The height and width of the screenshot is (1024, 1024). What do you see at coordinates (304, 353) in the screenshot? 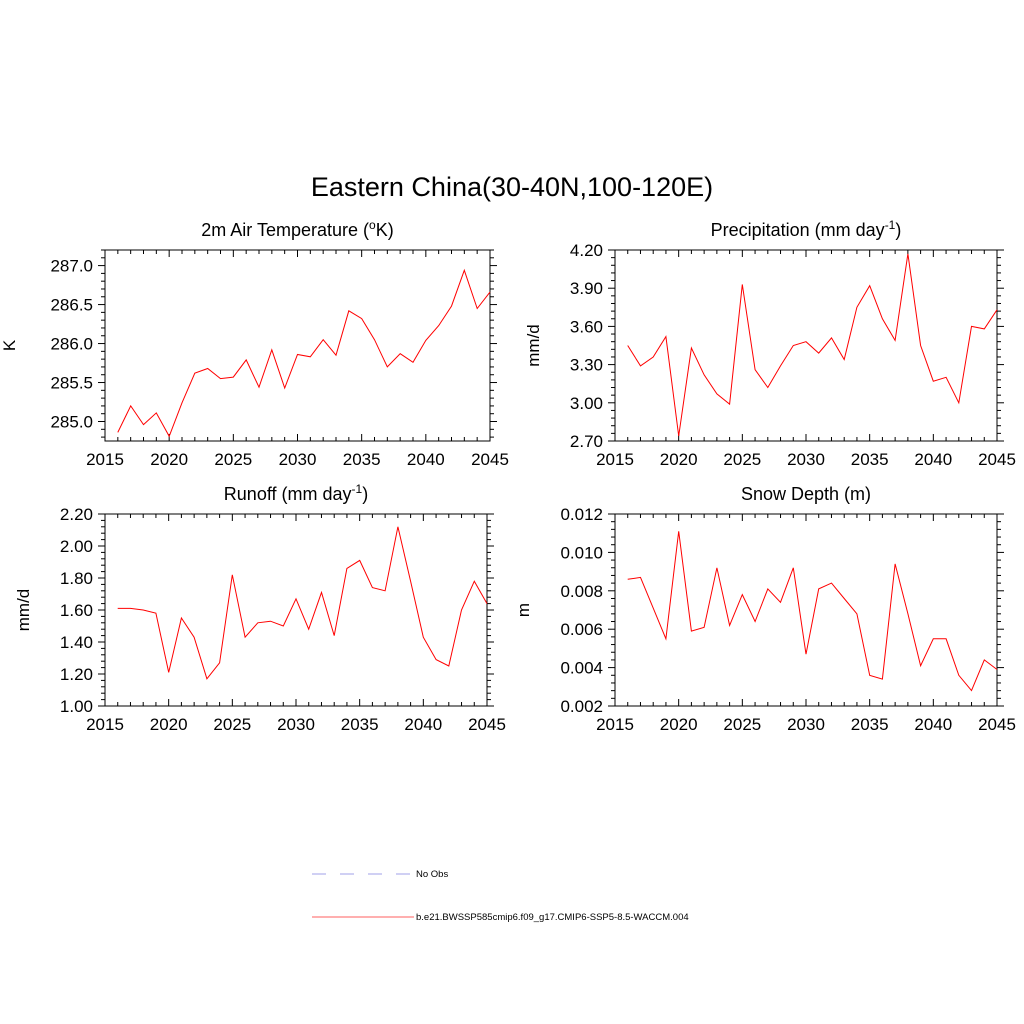
I see `series-line-temp` at bounding box center [304, 353].